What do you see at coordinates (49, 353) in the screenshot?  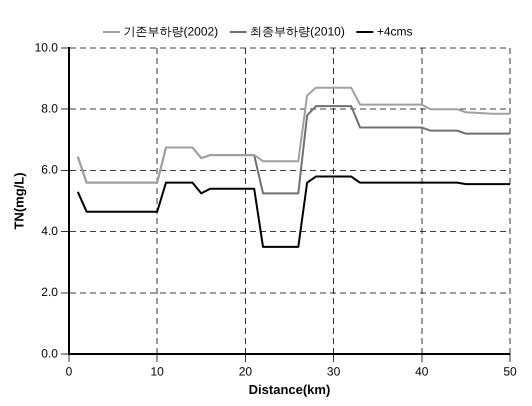 I see `y-tick-label: 0.0` at bounding box center [49, 353].